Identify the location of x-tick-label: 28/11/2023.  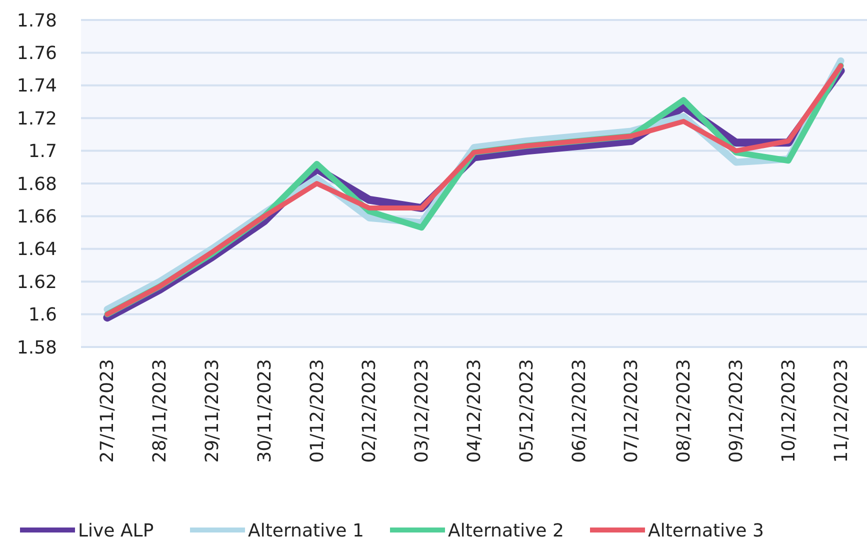
(160, 411).